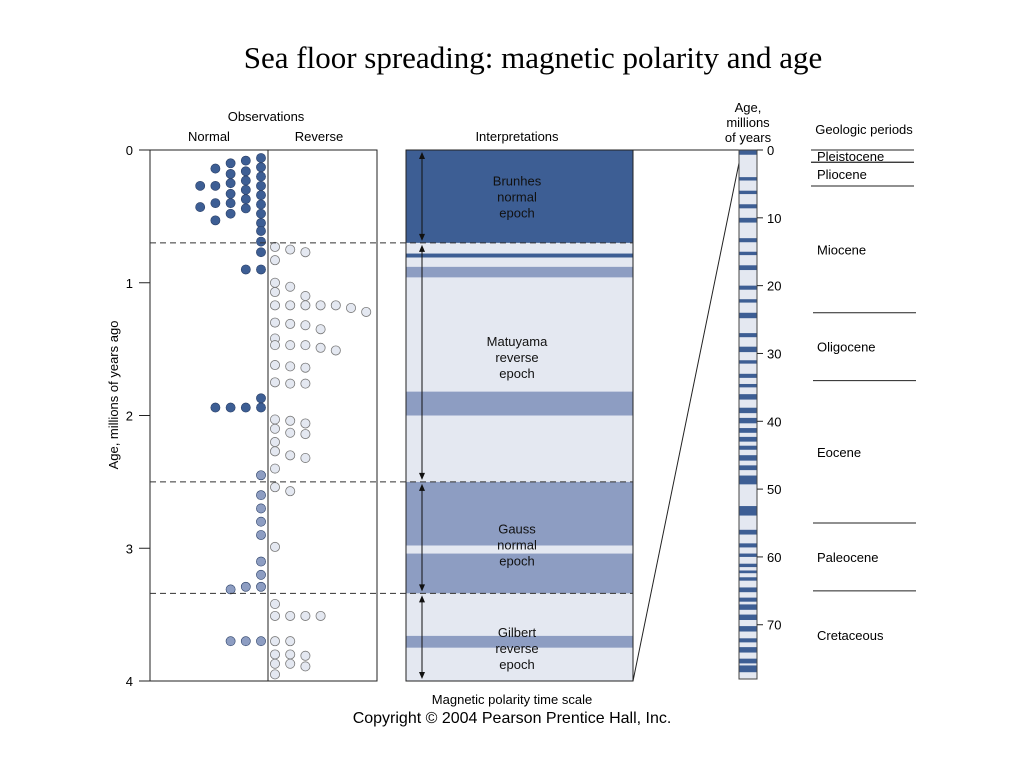  What do you see at coordinates (422, 476) in the screenshot?
I see `epoch-arrowhead-down` at bounding box center [422, 476].